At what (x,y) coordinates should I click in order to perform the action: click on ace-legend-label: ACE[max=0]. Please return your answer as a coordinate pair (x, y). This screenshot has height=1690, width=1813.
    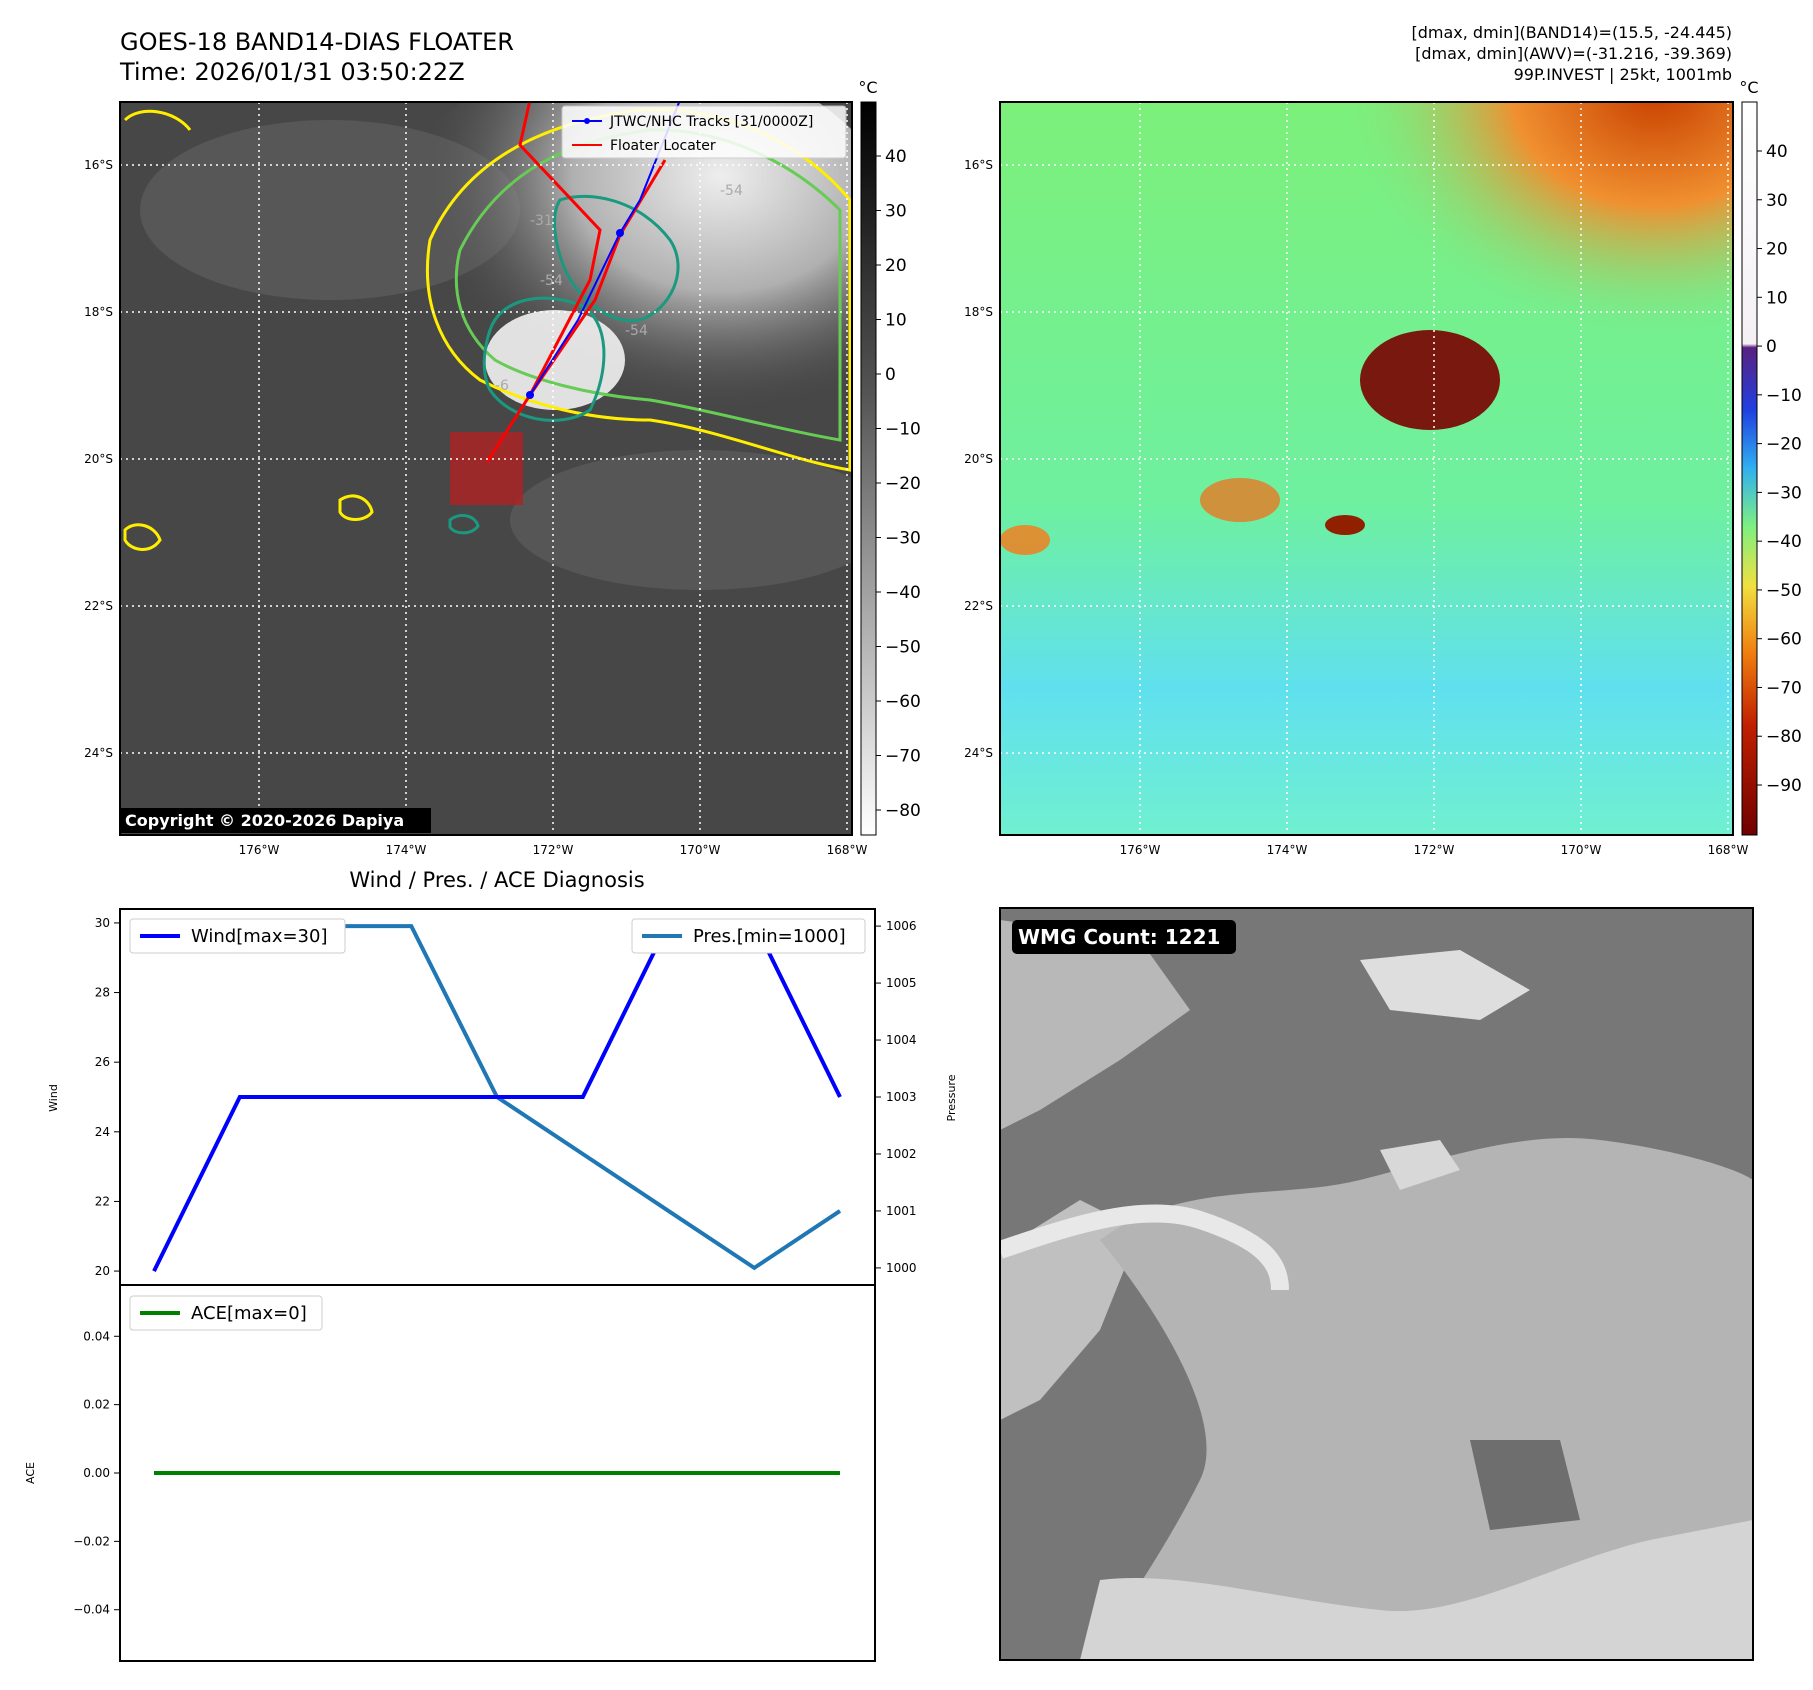
    Looking at the image, I should click on (249, 1313).